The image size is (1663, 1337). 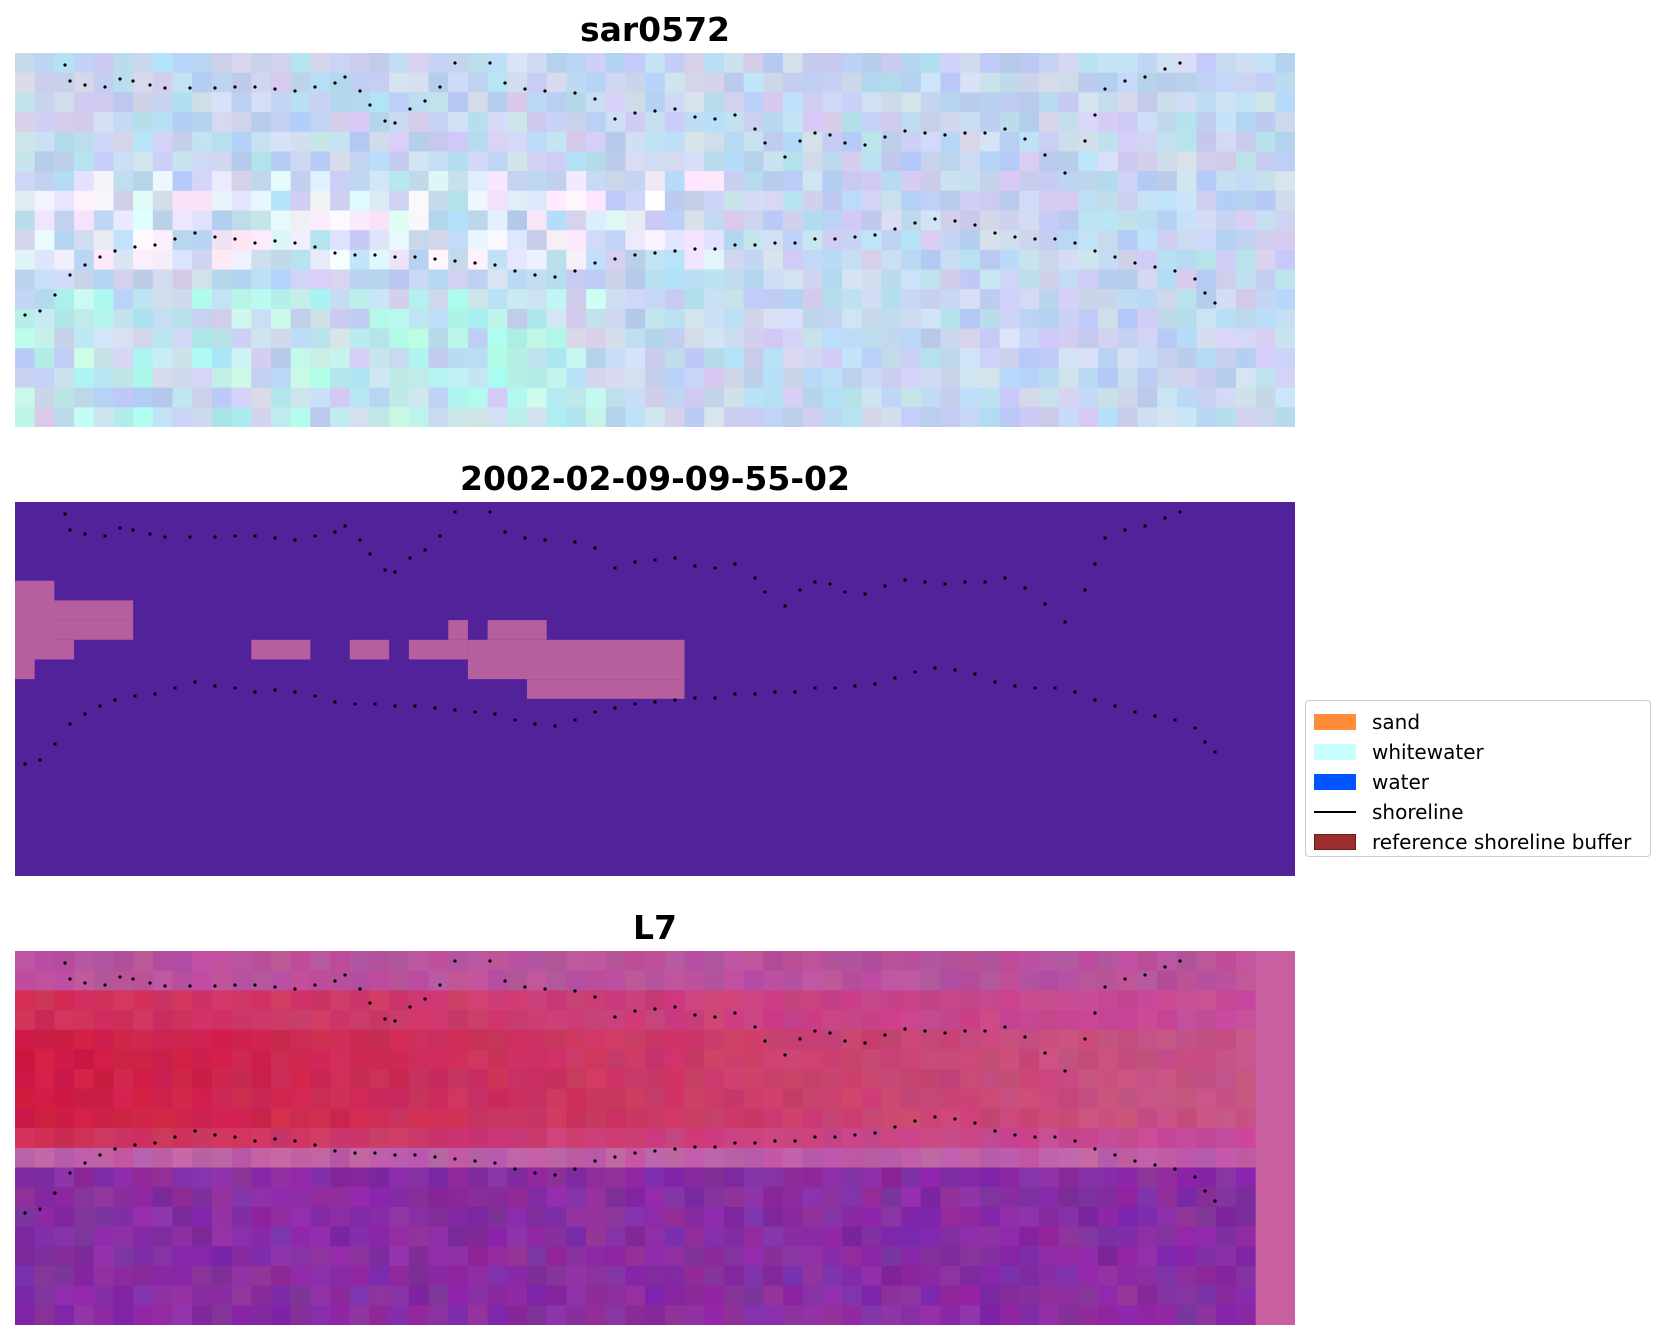 What do you see at coordinates (1478, 842) in the screenshot?
I see `legend-item-reference-buffer: reference shoreline buffer` at bounding box center [1478, 842].